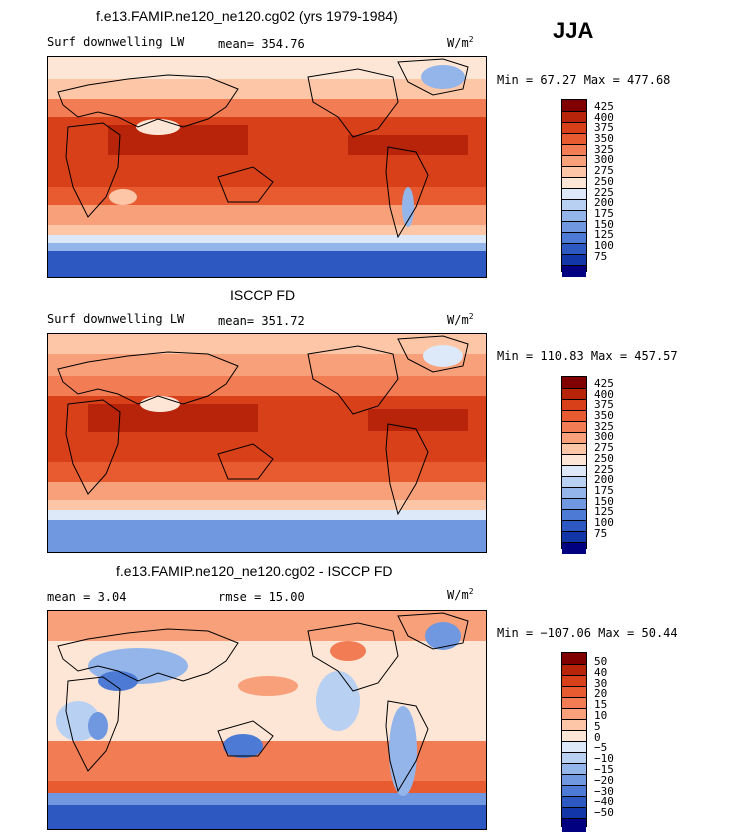 Image resolution: width=733 pixels, height=835 pixels. I want to click on panel1-tick: 325, so click(604, 149).